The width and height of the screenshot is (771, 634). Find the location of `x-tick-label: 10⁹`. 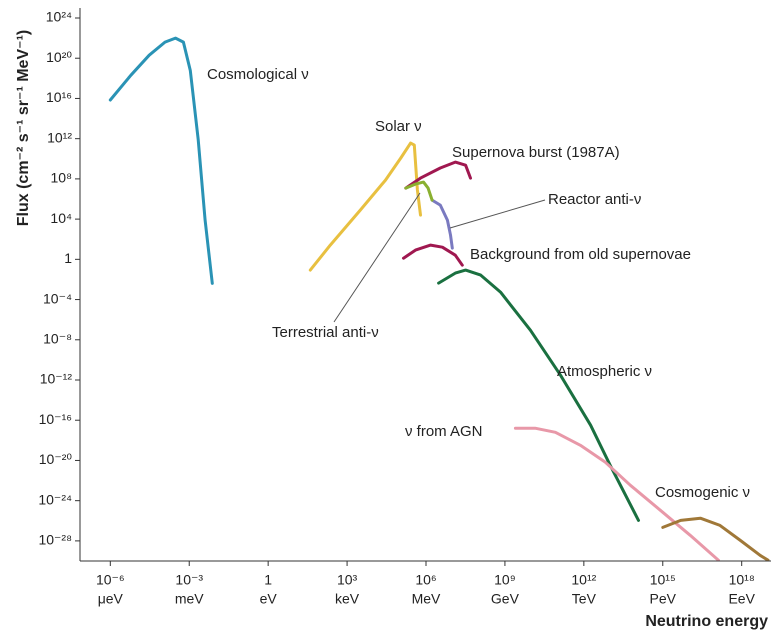

x-tick-label: 10⁹ is located at coordinates (505, 580).